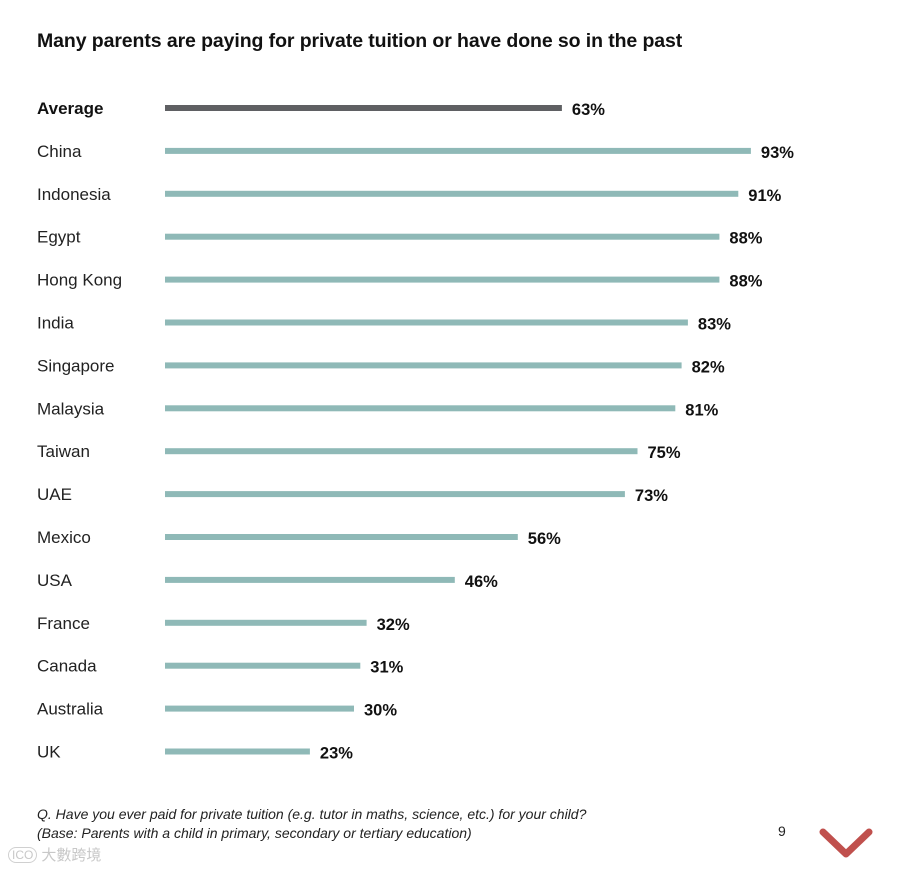  What do you see at coordinates (544, 539) in the screenshot?
I see `value-label-mexico: 56%` at bounding box center [544, 539].